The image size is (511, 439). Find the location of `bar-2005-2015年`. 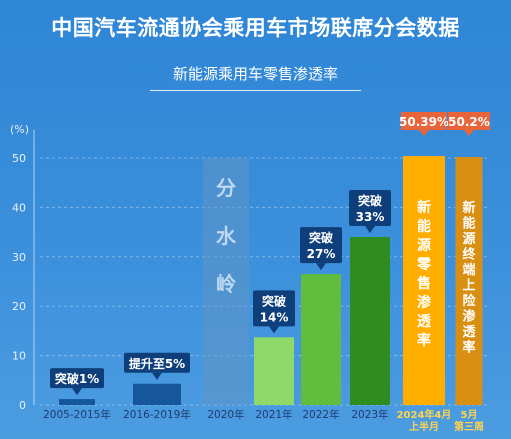

bar-2005-2015年 is located at coordinates (77, 402).